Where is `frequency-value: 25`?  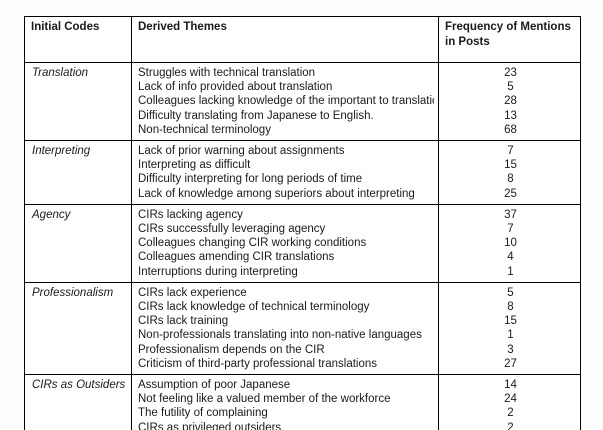
frequency-value: 25 is located at coordinates (510, 193).